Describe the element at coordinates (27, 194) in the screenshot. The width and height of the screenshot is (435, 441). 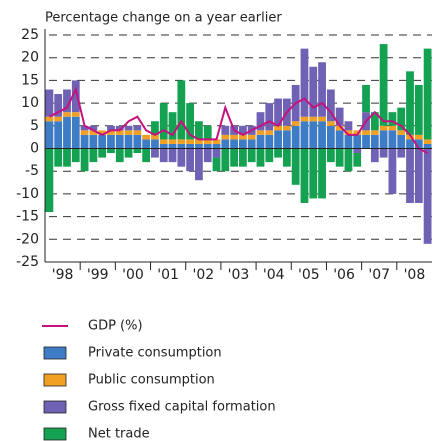
I see `y-tick-label: -10` at that location.